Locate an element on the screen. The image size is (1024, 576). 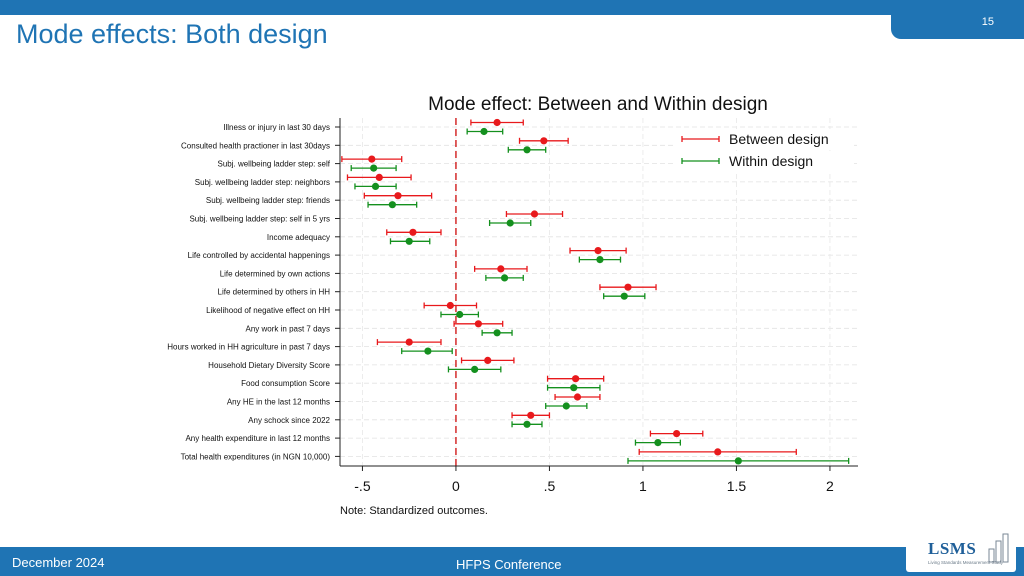
legend: Between design Within design is located at coordinates (765, 150).